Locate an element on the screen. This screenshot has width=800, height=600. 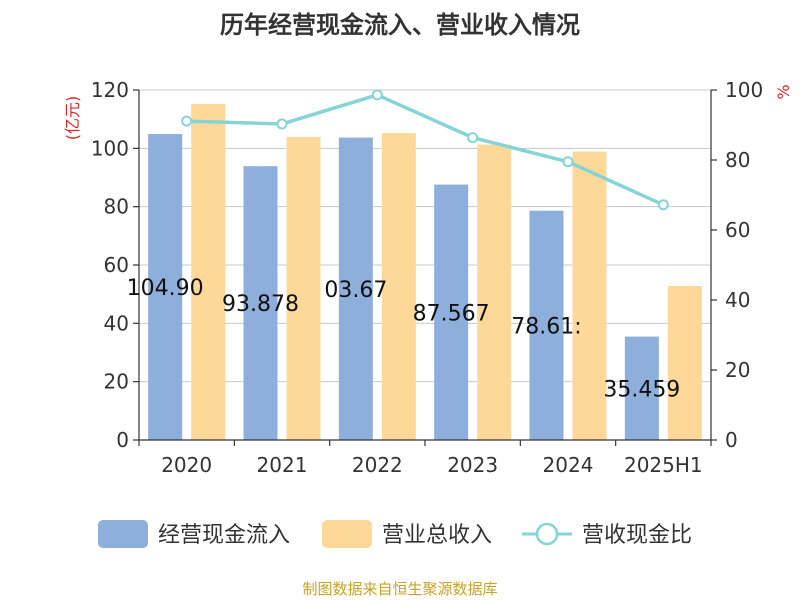
y-left-tick-label: 40 is located at coordinates (116, 323).